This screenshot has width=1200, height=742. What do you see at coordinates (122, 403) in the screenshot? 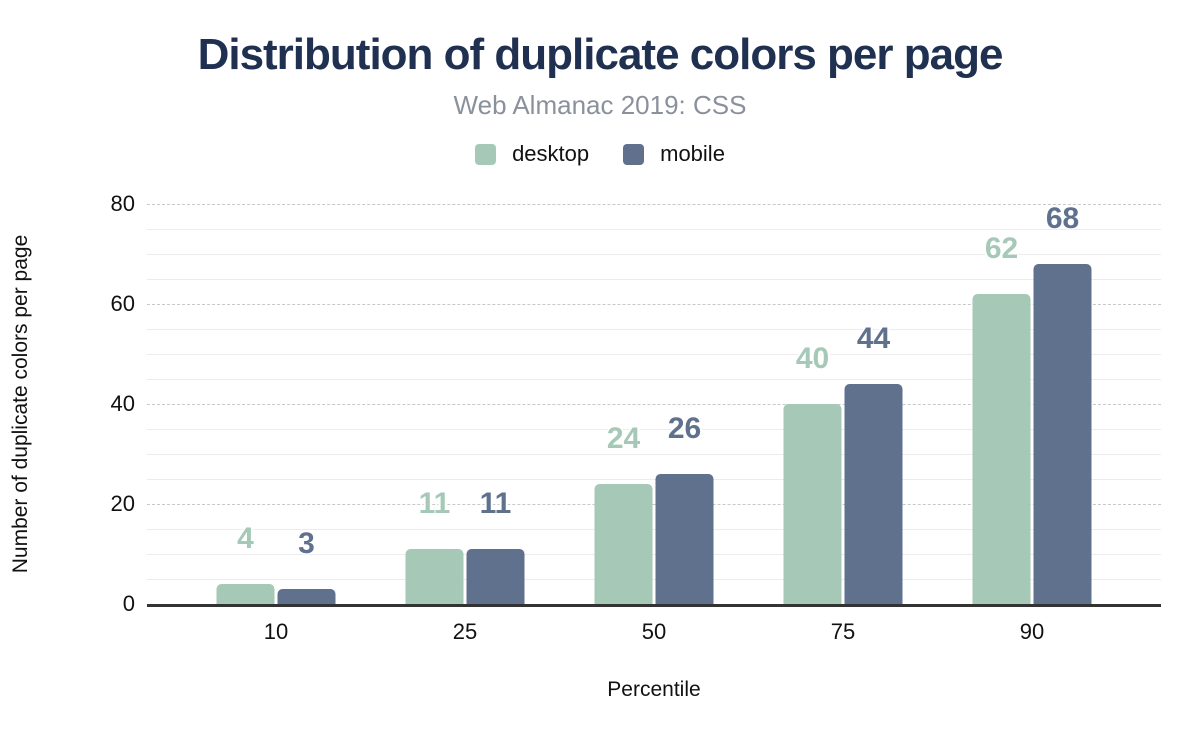
I see `y-tick-label: 40` at bounding box center [122, 403].